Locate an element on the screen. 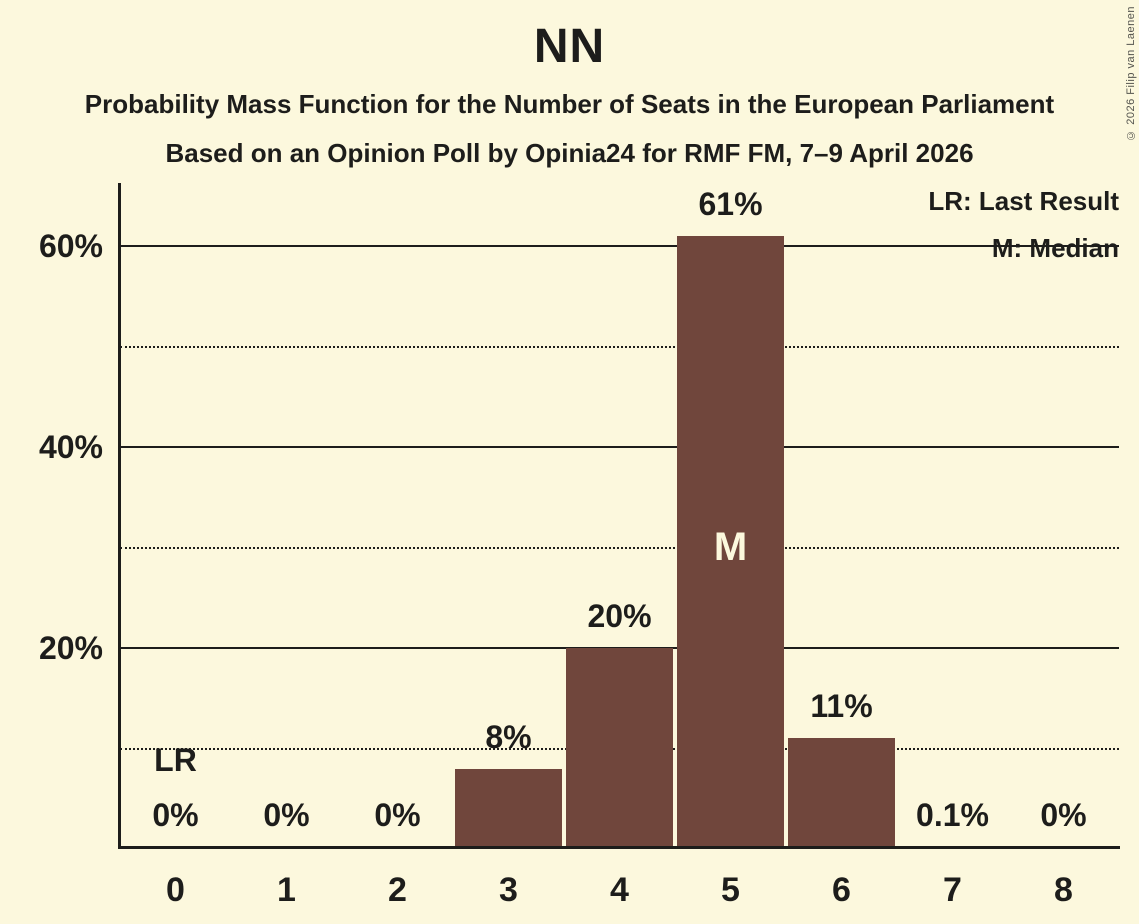 This screenshot has height=924, width=1139. value-label-seat-5: 61% is located at coordinates (730, 203).